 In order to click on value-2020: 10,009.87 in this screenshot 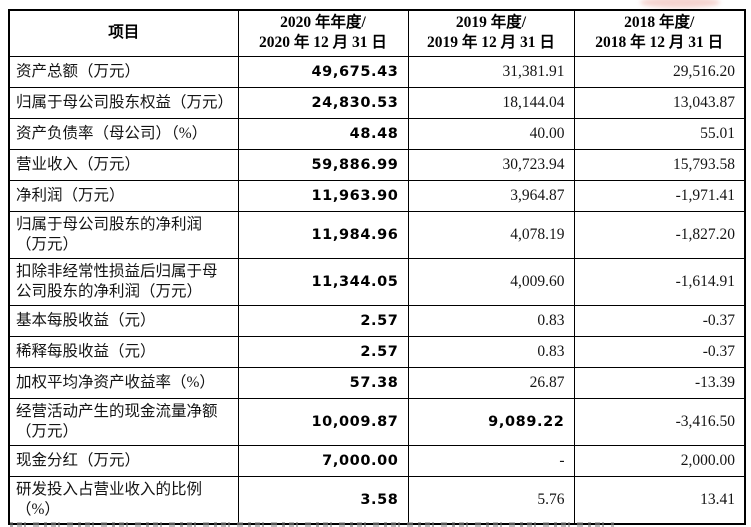, I will do `click(323, 421)`.